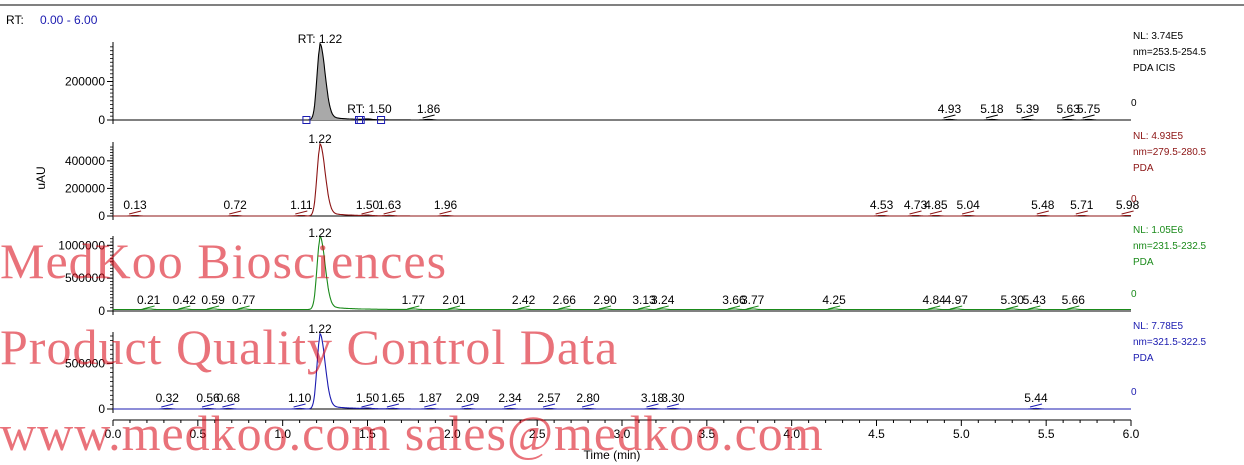  What do you see at coordinates (1143, 168) in the screenshot?
I see `panel-info-line: PDA` at bounding box center [1143, 168].